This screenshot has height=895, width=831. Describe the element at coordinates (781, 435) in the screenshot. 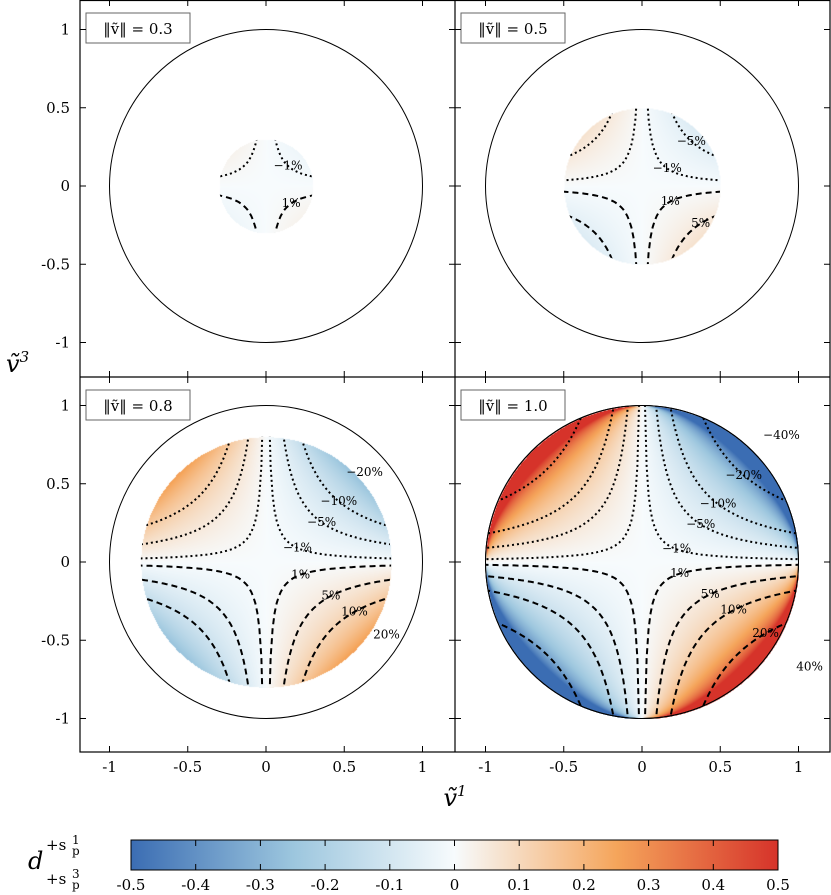

I see `contour-label: −40%` at that location.